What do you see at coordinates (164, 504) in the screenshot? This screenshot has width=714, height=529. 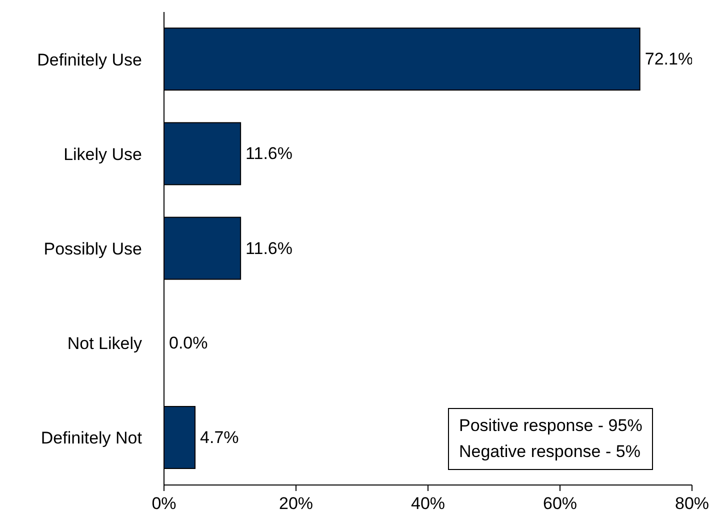 I see `x-tick-label: 0%` at bounding box center [164, 504].